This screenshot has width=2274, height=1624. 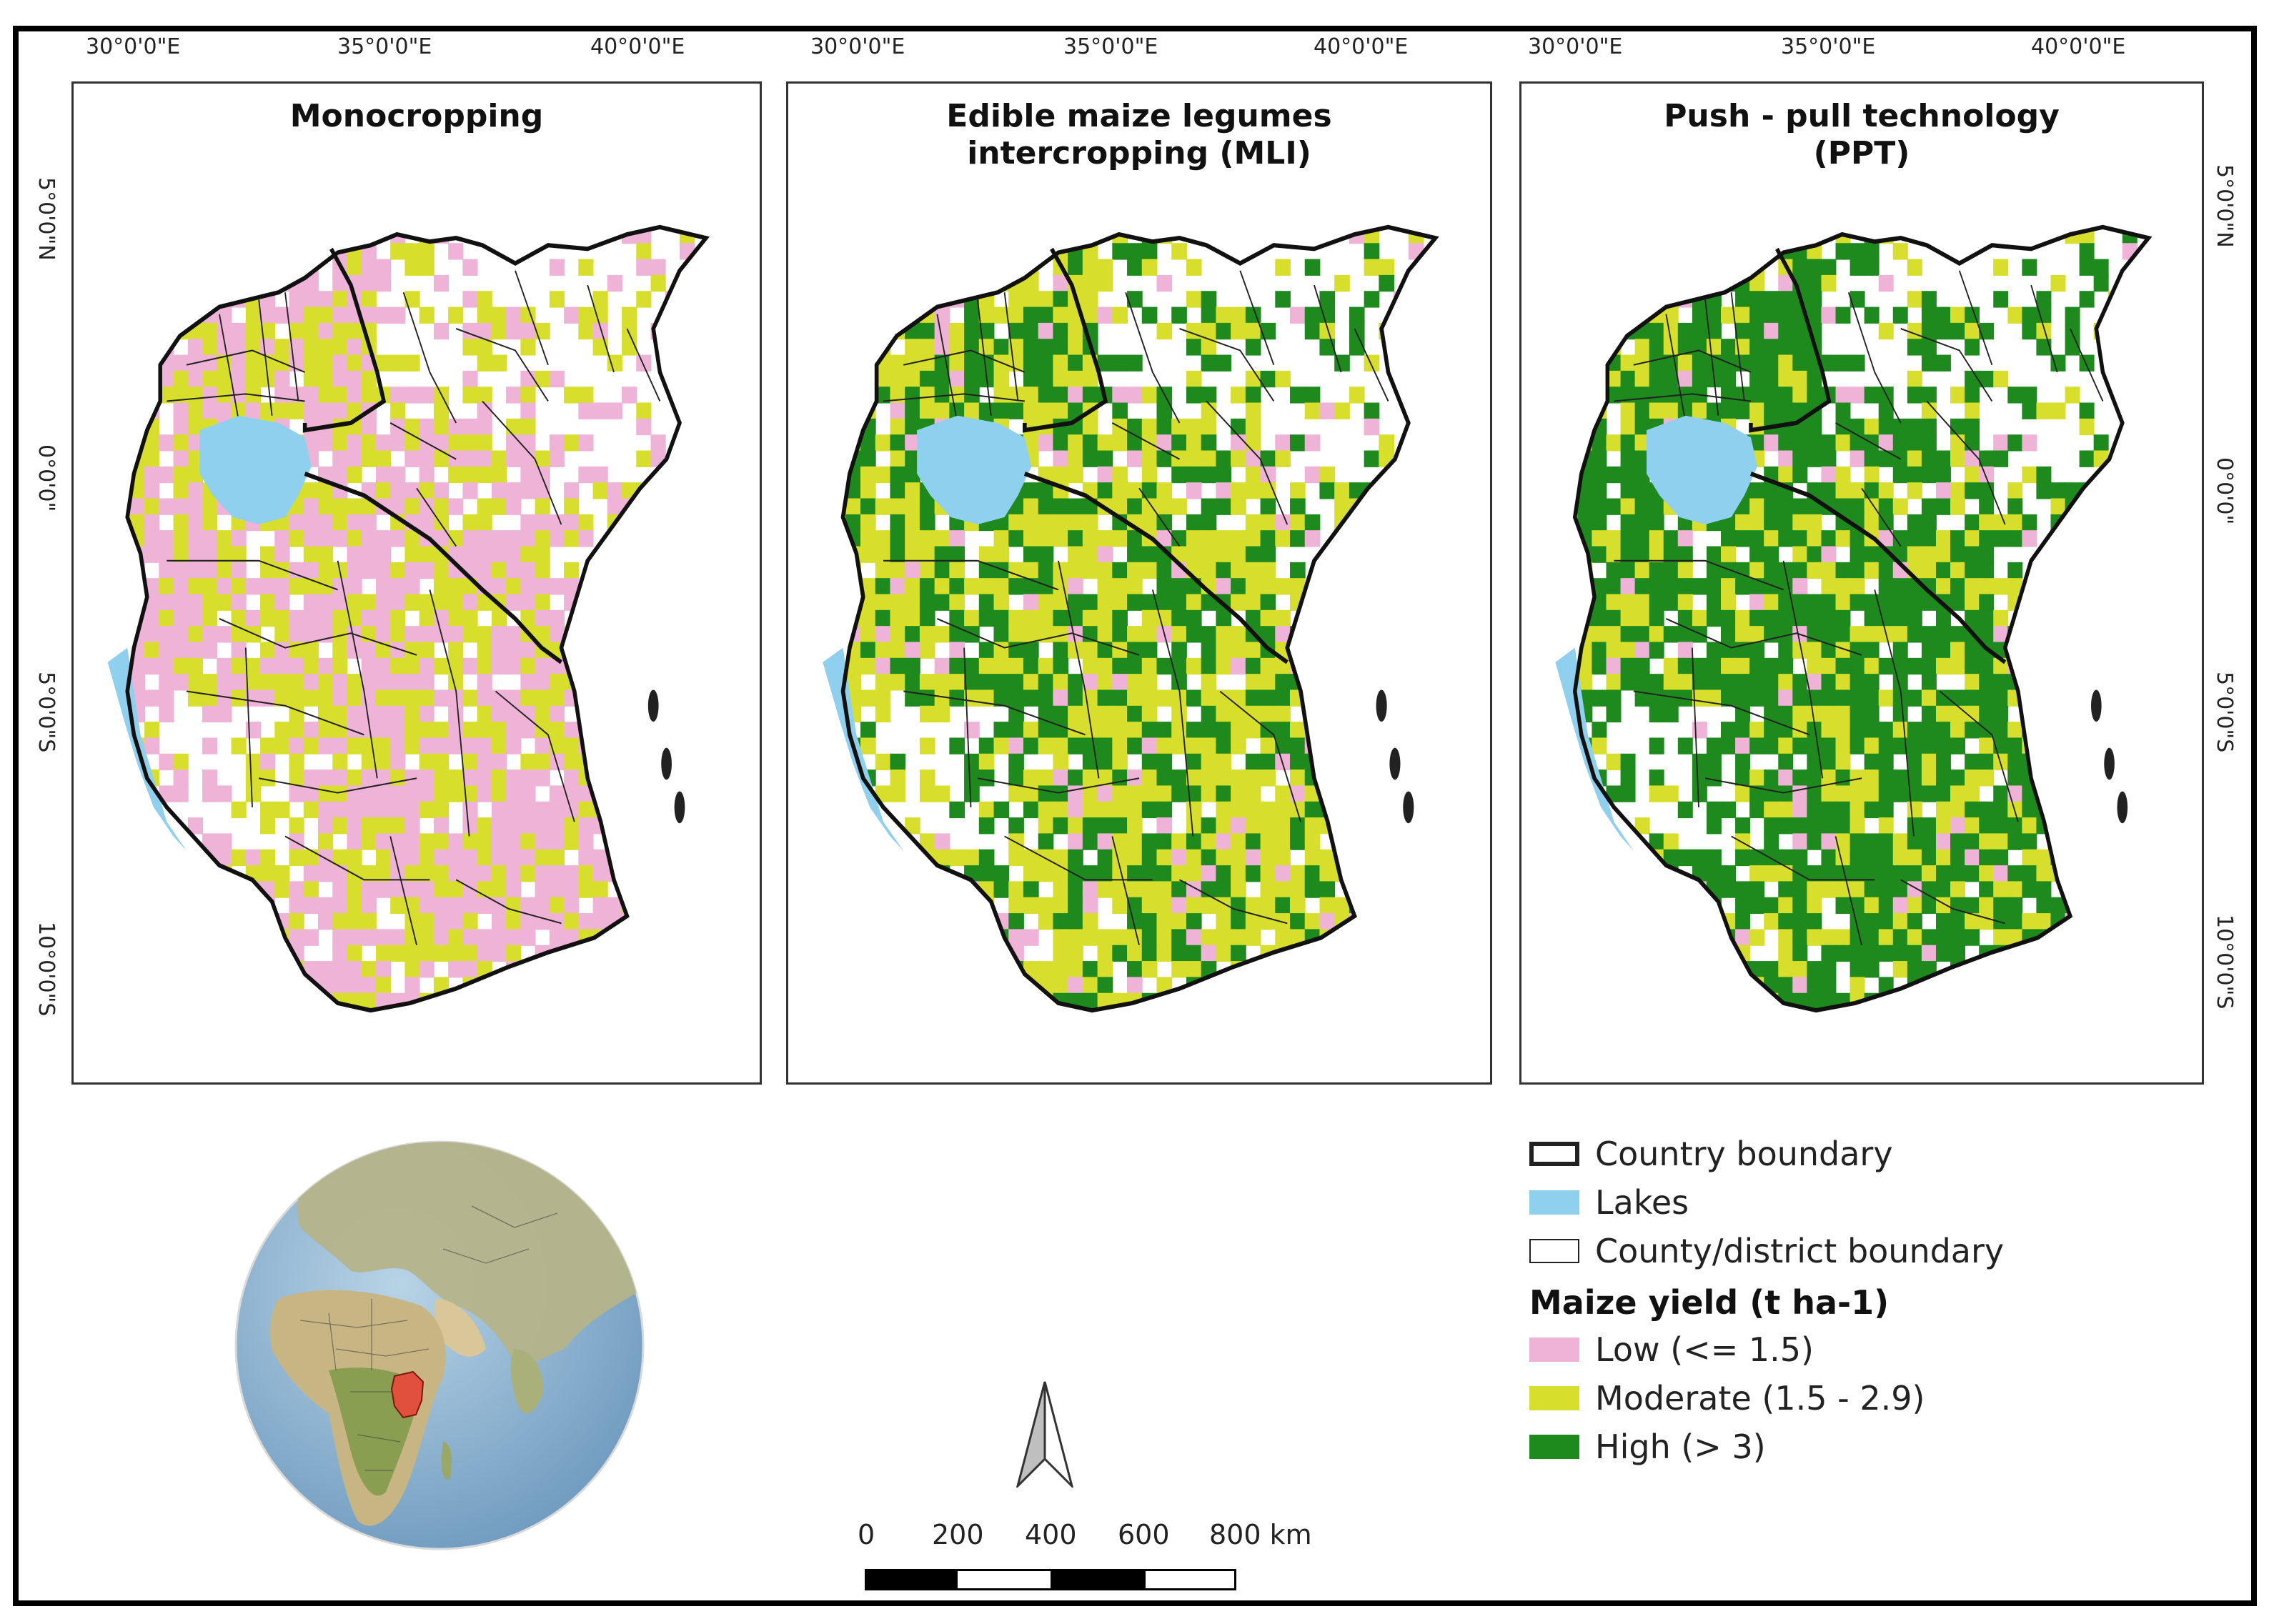 What do you see at coordinates (1727, 1398) in the screenshot?
I see `legend-item-moderate: Moderate (1.5 - 2.9)` at bounding box center [1727, 1398].